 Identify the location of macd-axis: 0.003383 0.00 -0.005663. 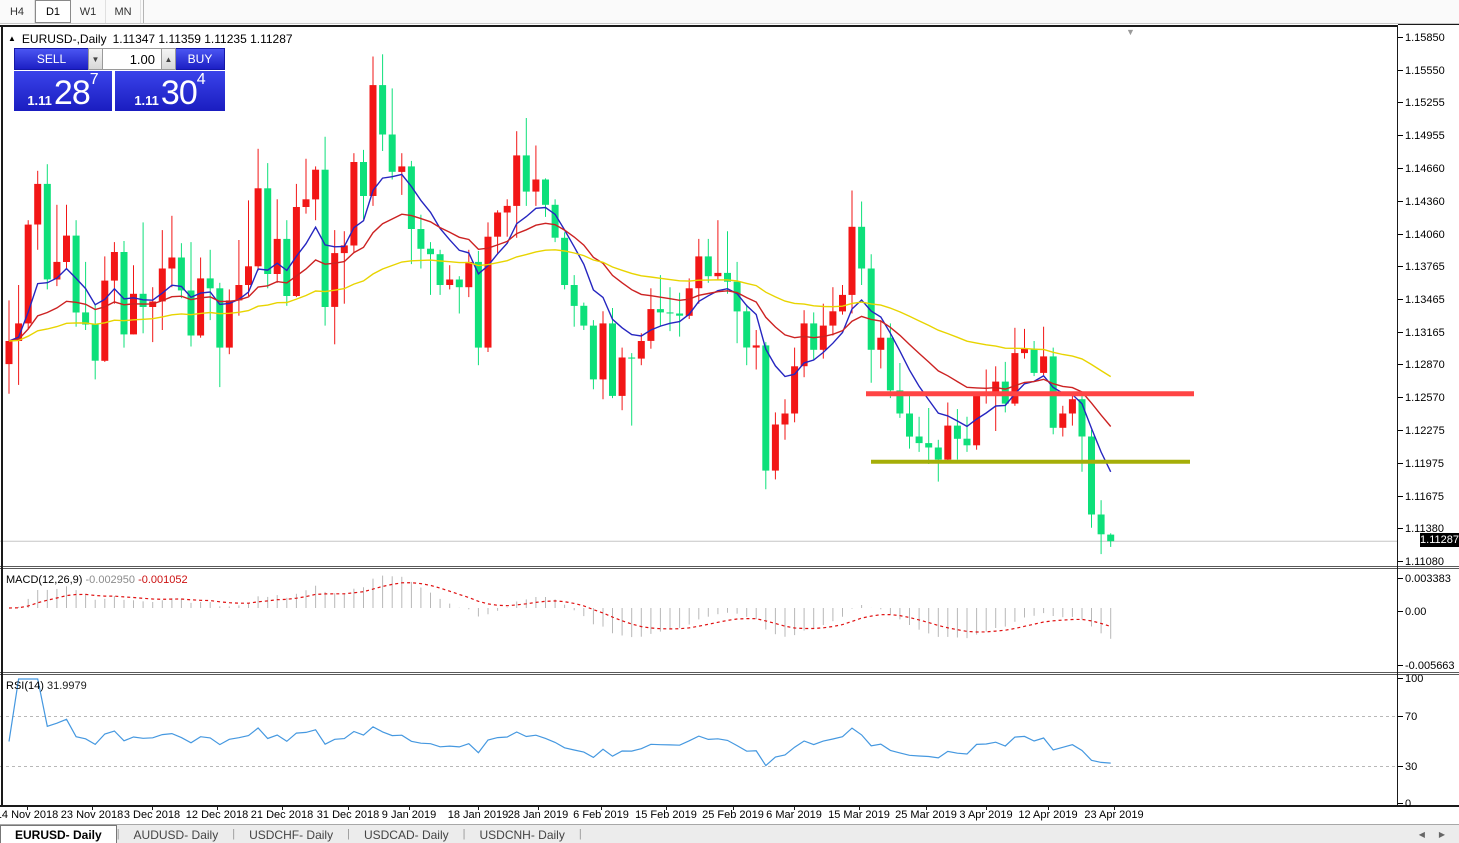
(1428, 621).